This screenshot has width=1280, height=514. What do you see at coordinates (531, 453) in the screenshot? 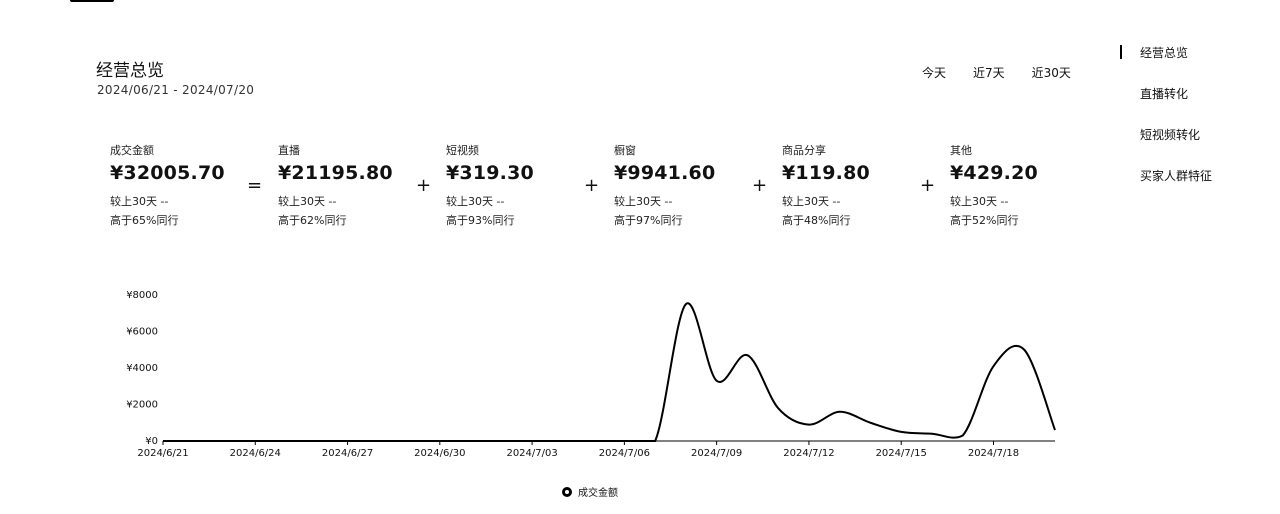
I see `x-tick-label: 2024/7/03` at bounding box center [531, 453].